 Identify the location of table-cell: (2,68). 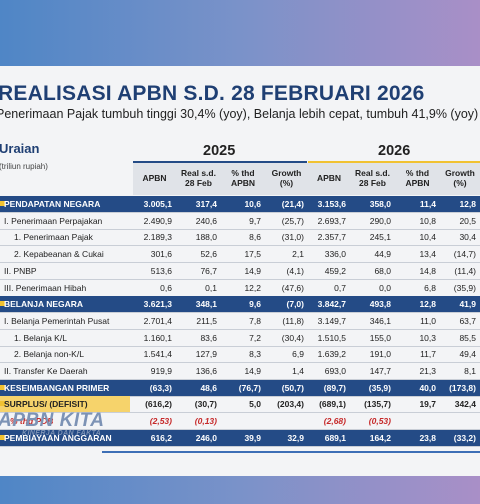
(334, 421).